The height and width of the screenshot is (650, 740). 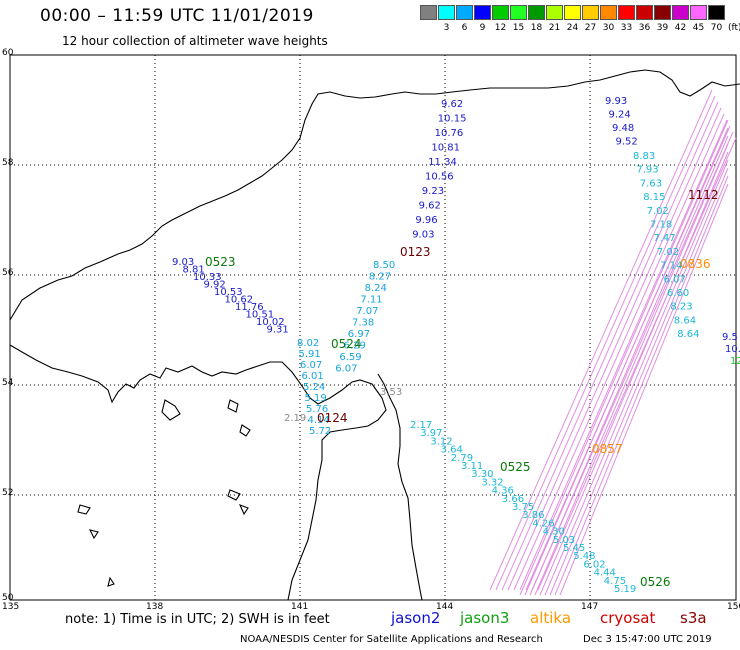 What do you see at coordinates (233, 406) in the screenshot?
I see `island-b` at bounding box center [233, 406].